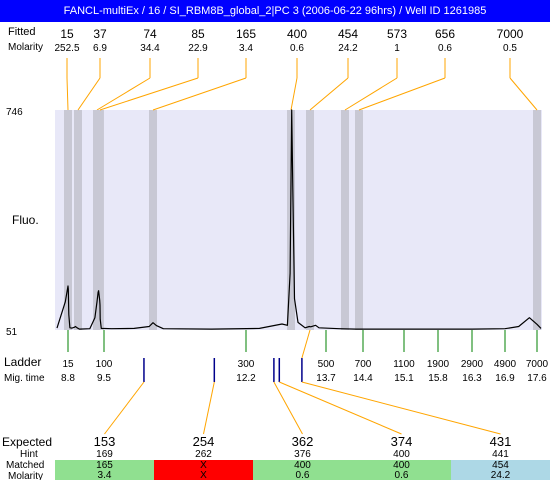  I want to click on ladder-mig-time: 16.9, so click(505, 378).